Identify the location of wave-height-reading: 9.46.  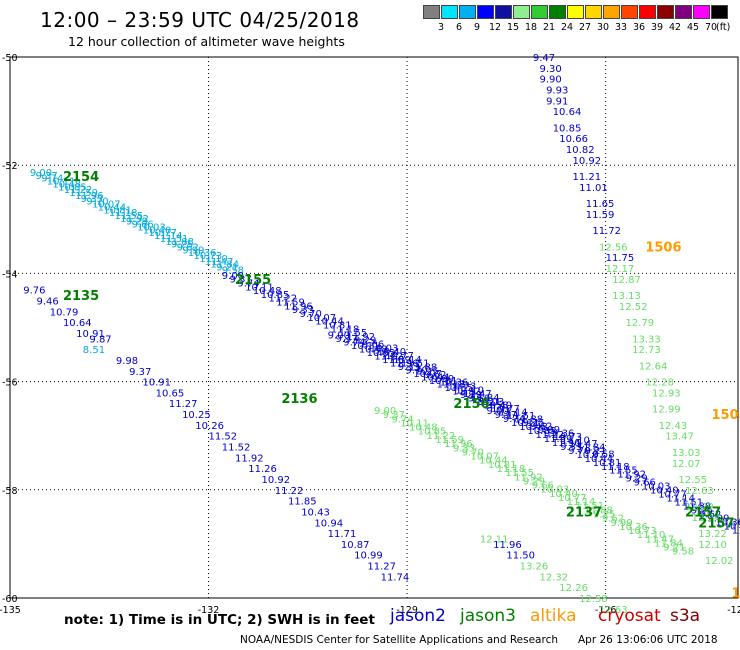
(47, 301).